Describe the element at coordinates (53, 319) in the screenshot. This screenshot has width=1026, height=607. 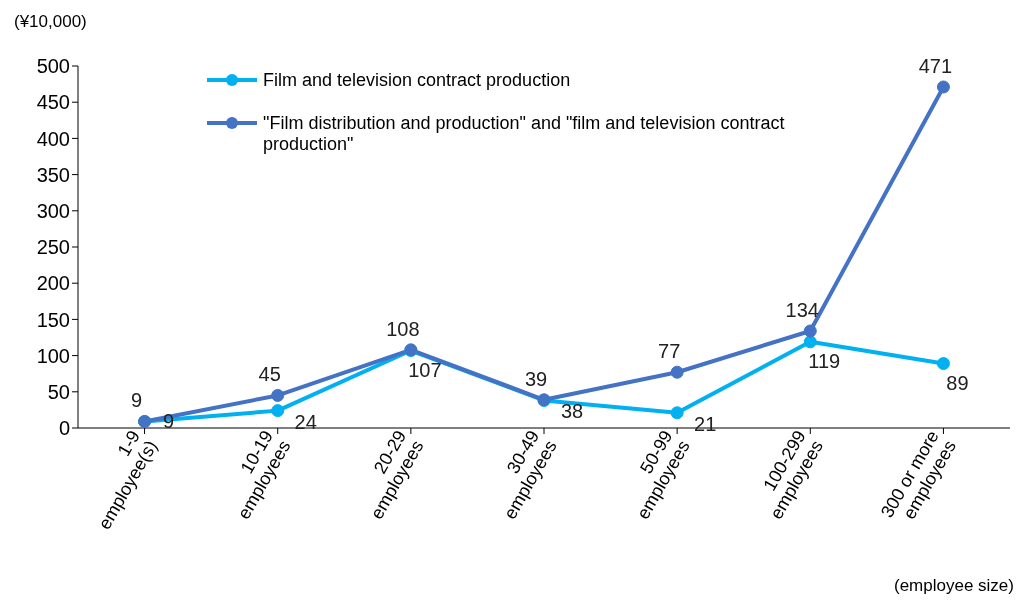
I see `y-tick-label: 150` at that location.